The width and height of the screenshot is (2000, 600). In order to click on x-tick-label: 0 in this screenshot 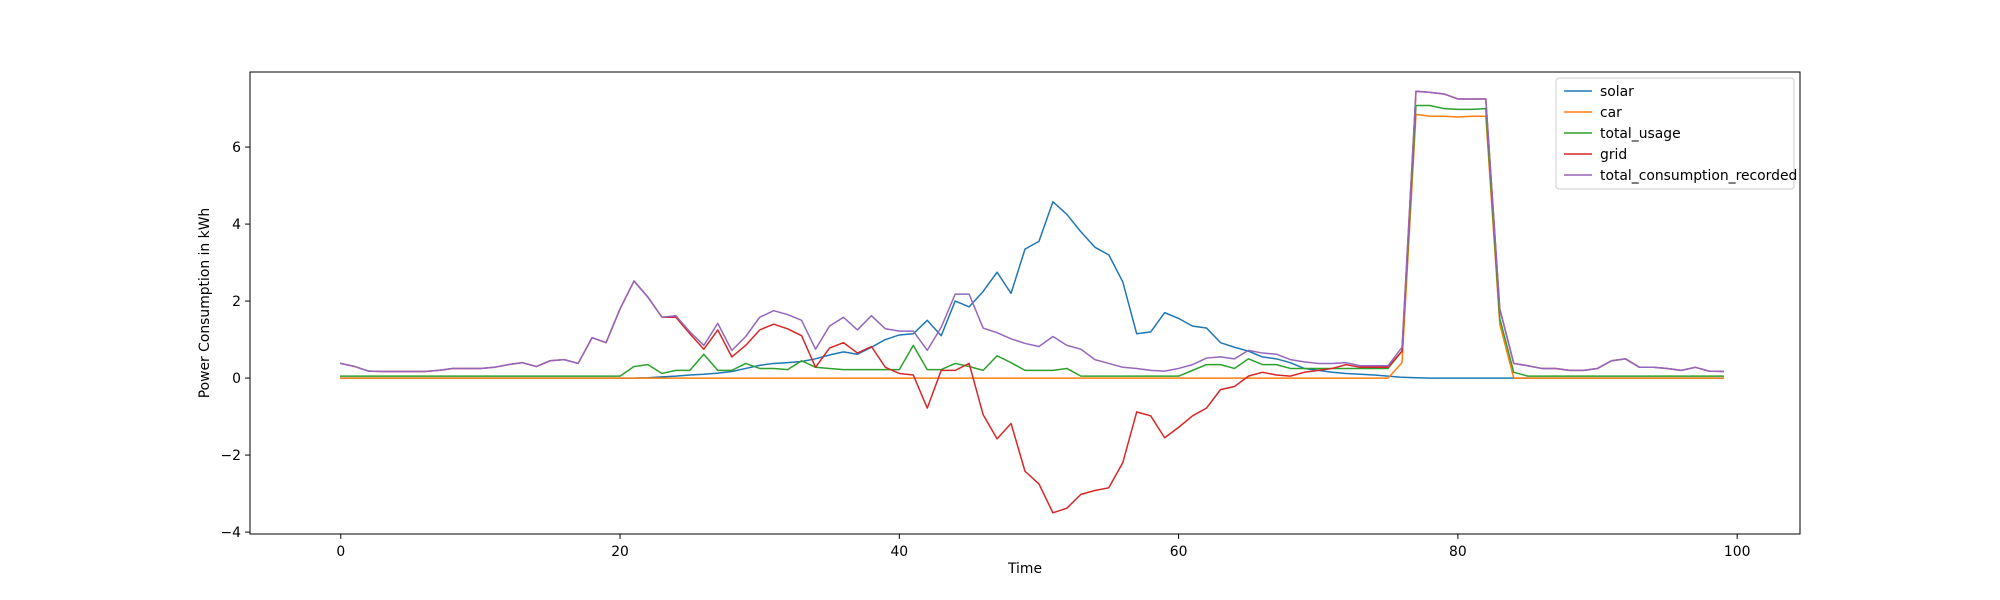, I will do `click(340, 552)`.